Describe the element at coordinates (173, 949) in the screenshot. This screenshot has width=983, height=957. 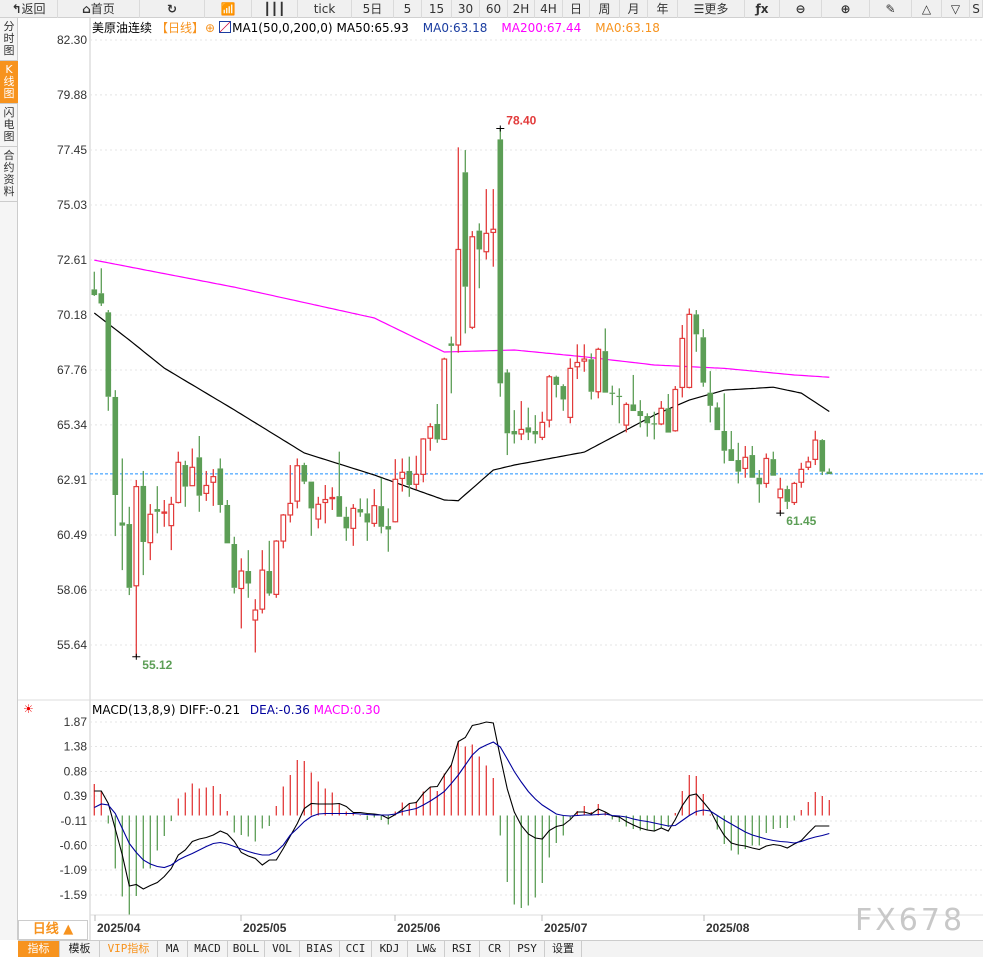
I see `indicator-tab-MA: MA` at that location.